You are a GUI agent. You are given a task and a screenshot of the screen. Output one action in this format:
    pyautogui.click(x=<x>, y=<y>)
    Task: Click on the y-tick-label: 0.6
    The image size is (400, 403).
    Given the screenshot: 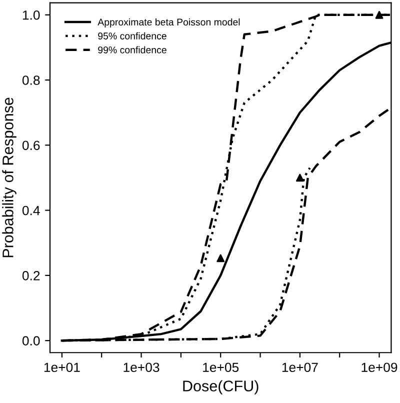 What is the action you would take?
    pyautogui.click(x=31, y=145)
    